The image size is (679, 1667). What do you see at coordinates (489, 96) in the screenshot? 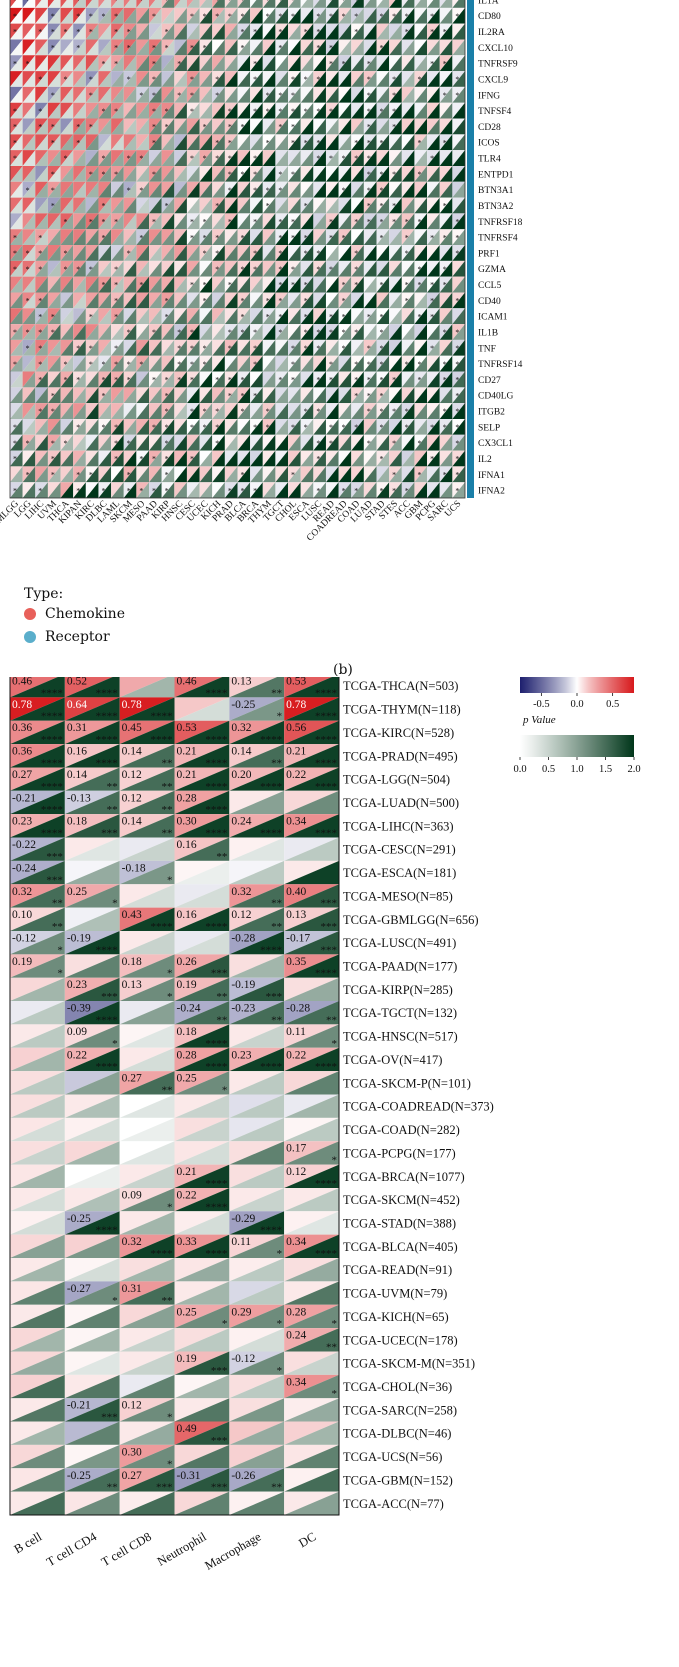
I see `gene-label: IFNG` at bounding box center [489, 96].